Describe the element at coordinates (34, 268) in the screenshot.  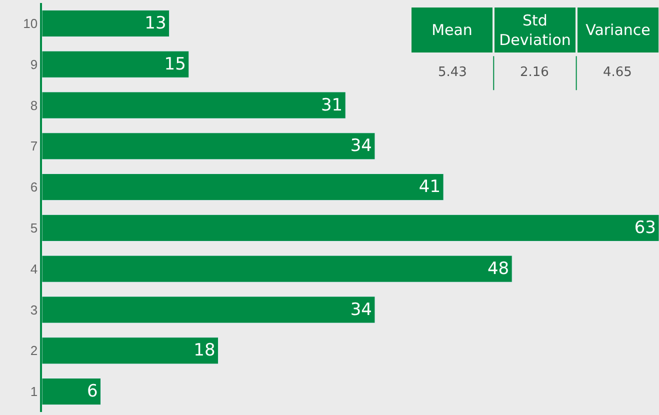
I see `y-tick-label: 4` at that location.